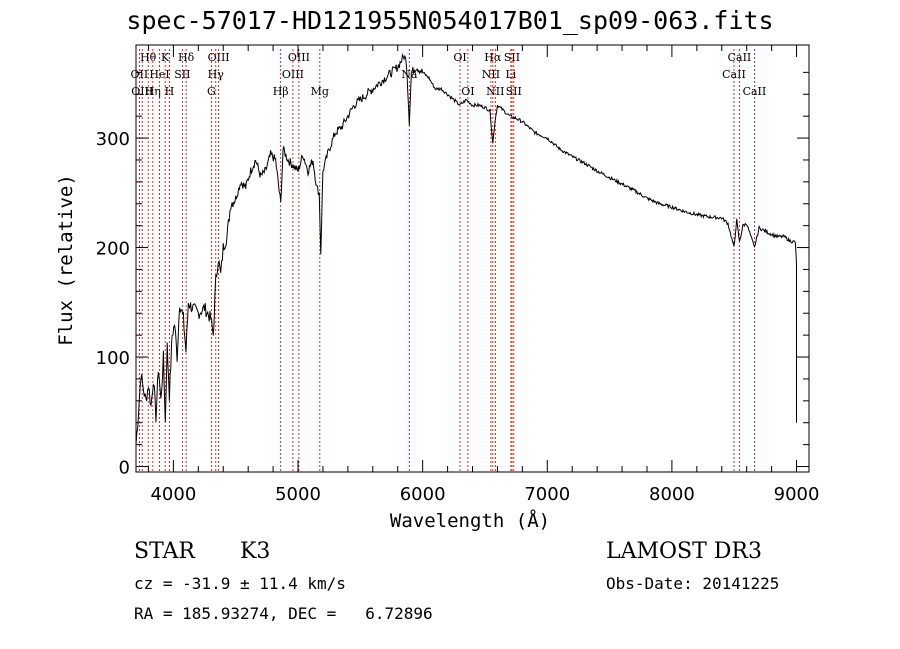 This screenshot has width=900, height=649. What do you see at coordinates (164, 551) in the screenshot?
I see `object-class: STAR` at bounding box center [164, 551].